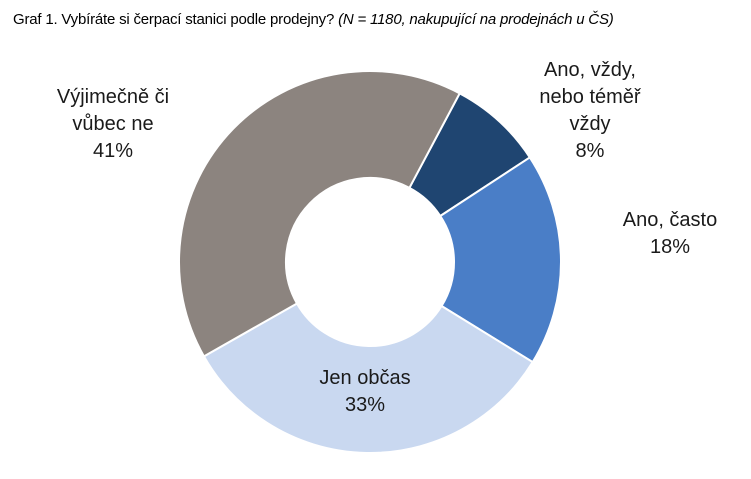  Describe the element at coordinates (113, 124) in the screenshot. I see `slice-label-vyjimecne-ci-vubec-ne: Výjimečně či vůbec ne 41%` at that location.